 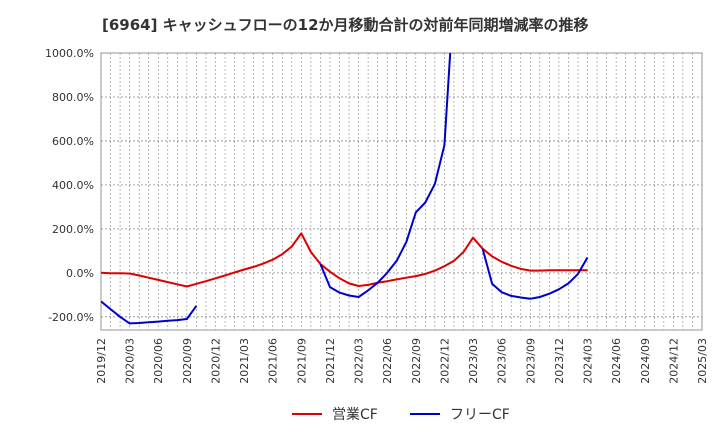 What do you see at coordinates (71, 317) in the screenshot?
I see `y-tick-label: -200.0%` at bounding box center [71, 317].